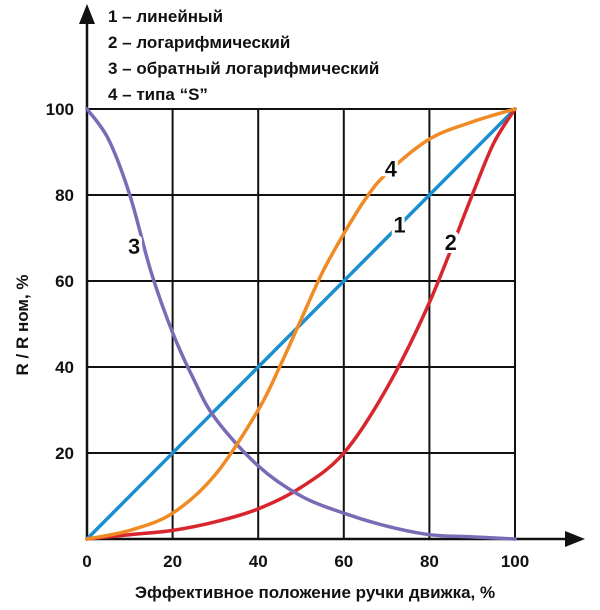 Image resolution: width=600 pixels, height=610 pixels. Describe the element at coordinates (343, 561) in the screenshot. I see `x-tick-label: 60` at that location.